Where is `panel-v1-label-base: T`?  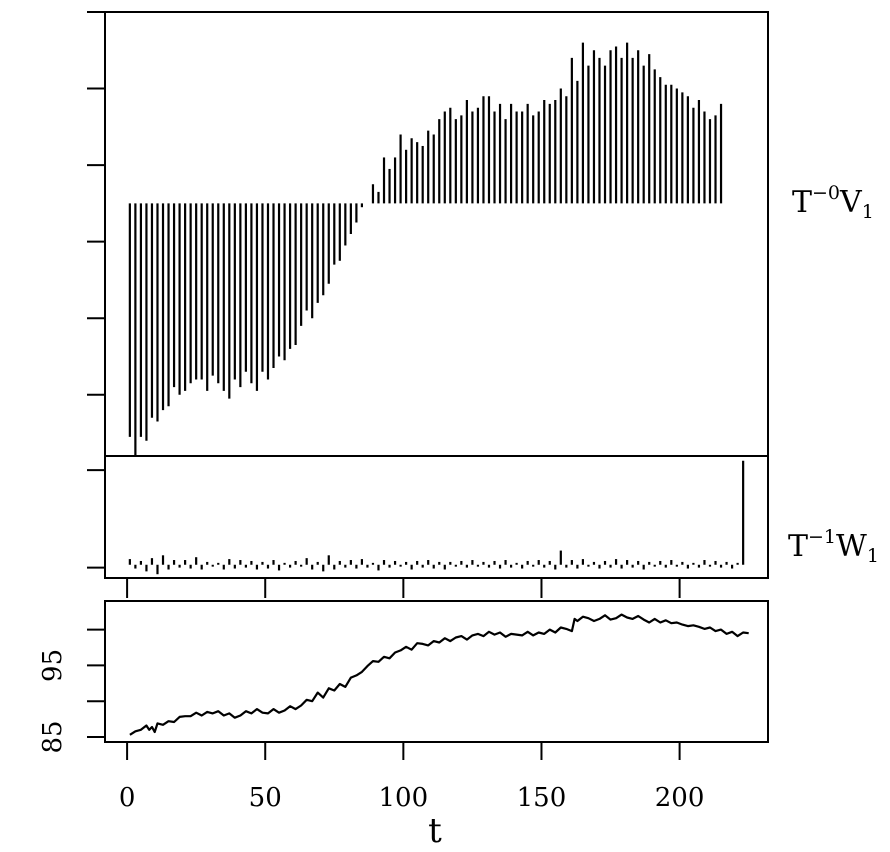 panel-v1-label-base: T is located at coordinates (802, 202).